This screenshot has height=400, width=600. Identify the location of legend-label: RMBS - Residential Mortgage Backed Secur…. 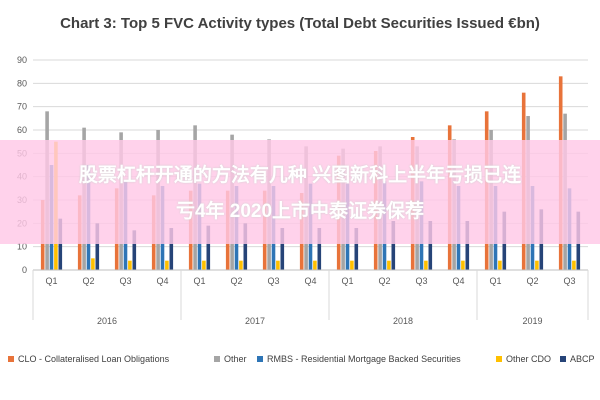
(364, 359).